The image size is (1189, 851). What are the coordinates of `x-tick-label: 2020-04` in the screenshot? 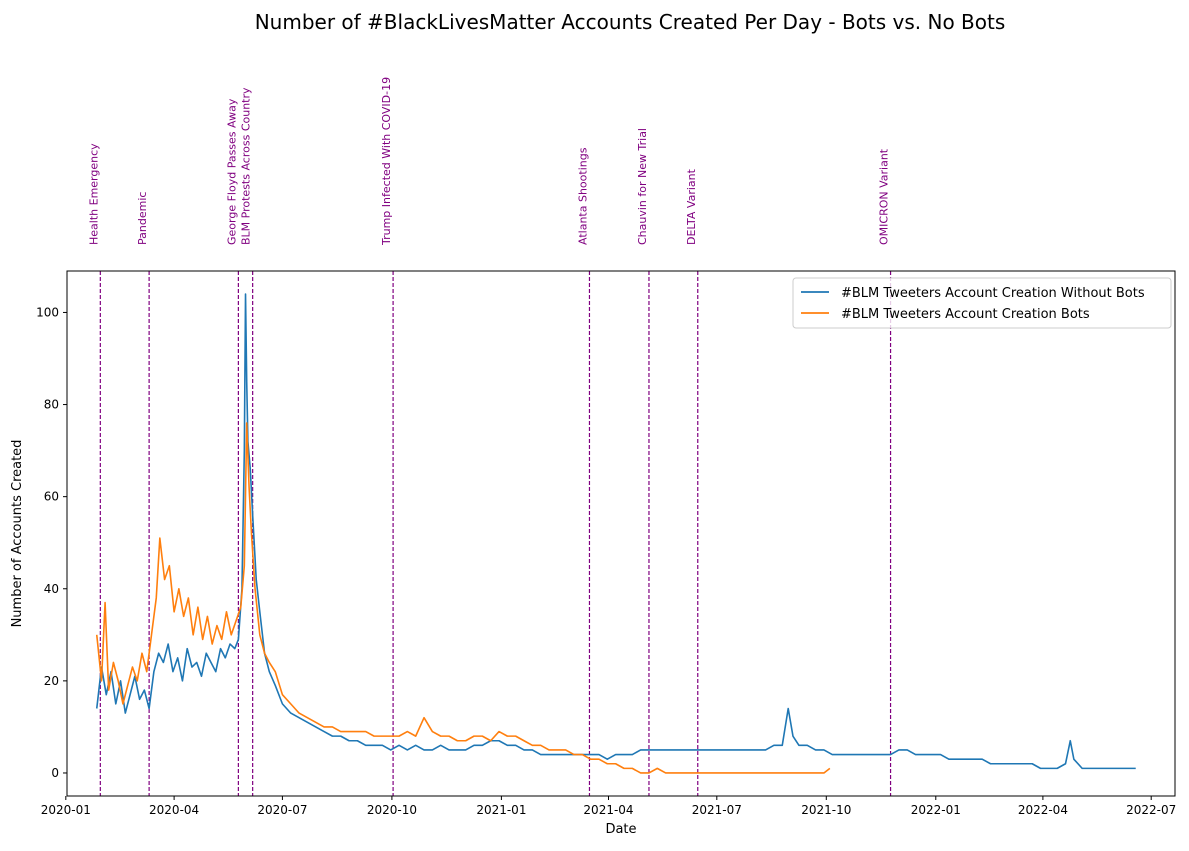 It's located at (174, 810).